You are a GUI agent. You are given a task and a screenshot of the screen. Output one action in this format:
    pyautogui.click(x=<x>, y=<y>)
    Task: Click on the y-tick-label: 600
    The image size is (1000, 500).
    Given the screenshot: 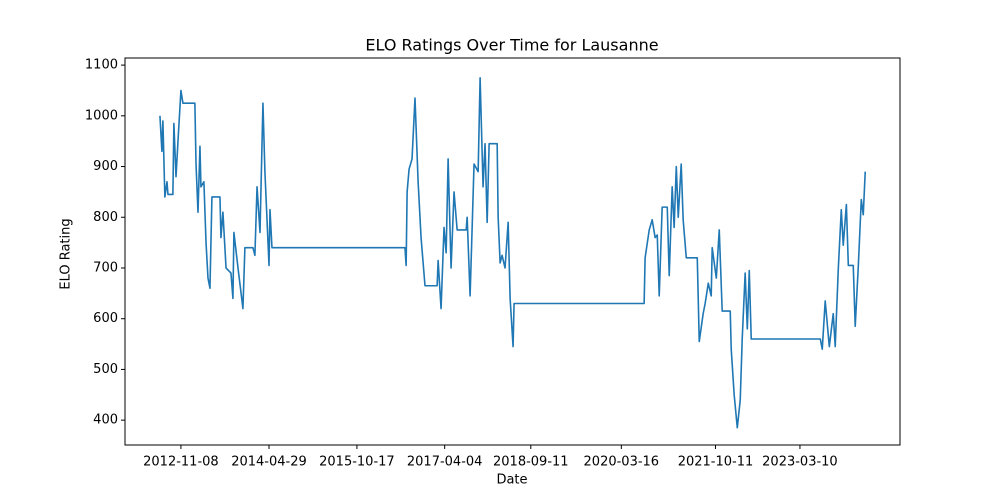 What is the action you would take?
    pyautogui.click(x=105, y=318)
    